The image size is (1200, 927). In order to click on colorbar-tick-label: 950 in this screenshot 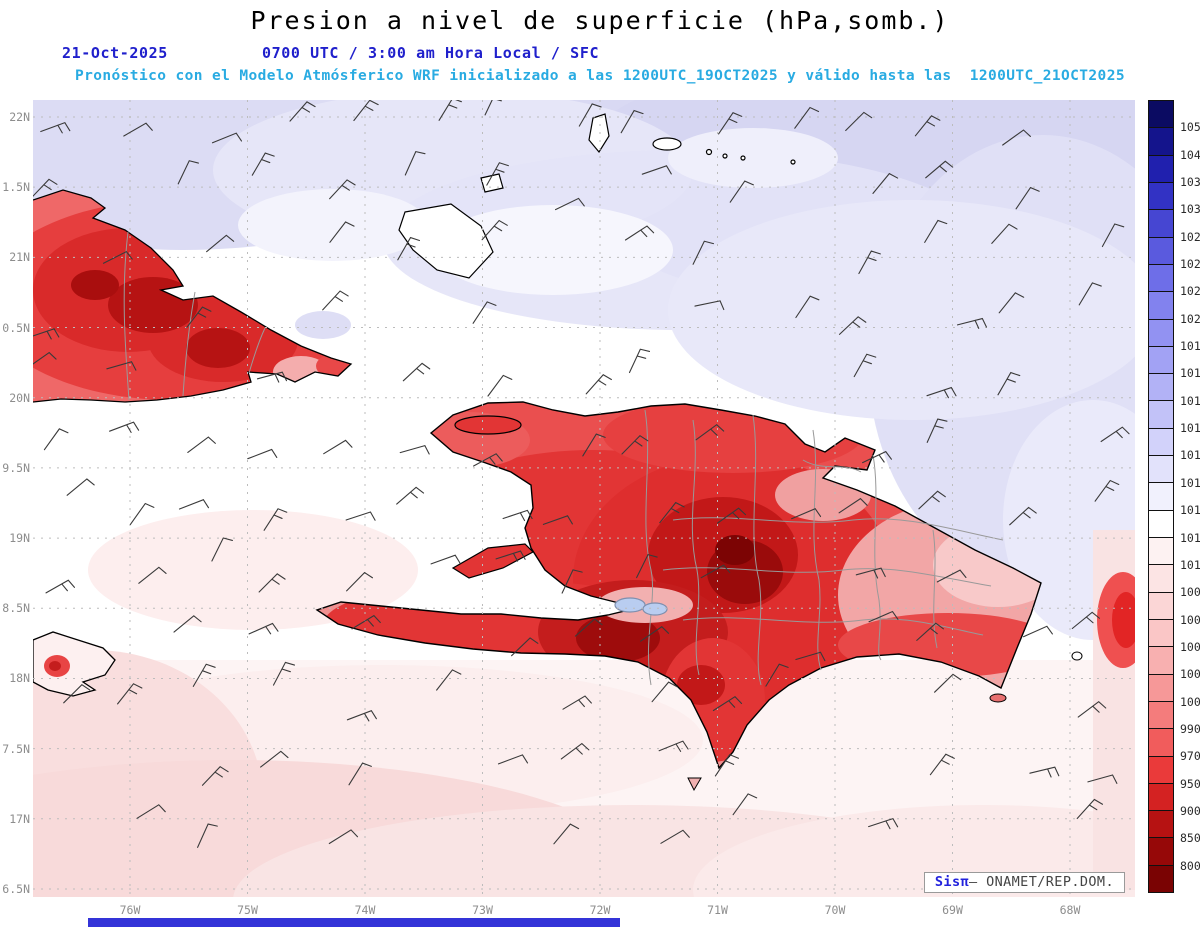, I will do `click(1190, 783)`.